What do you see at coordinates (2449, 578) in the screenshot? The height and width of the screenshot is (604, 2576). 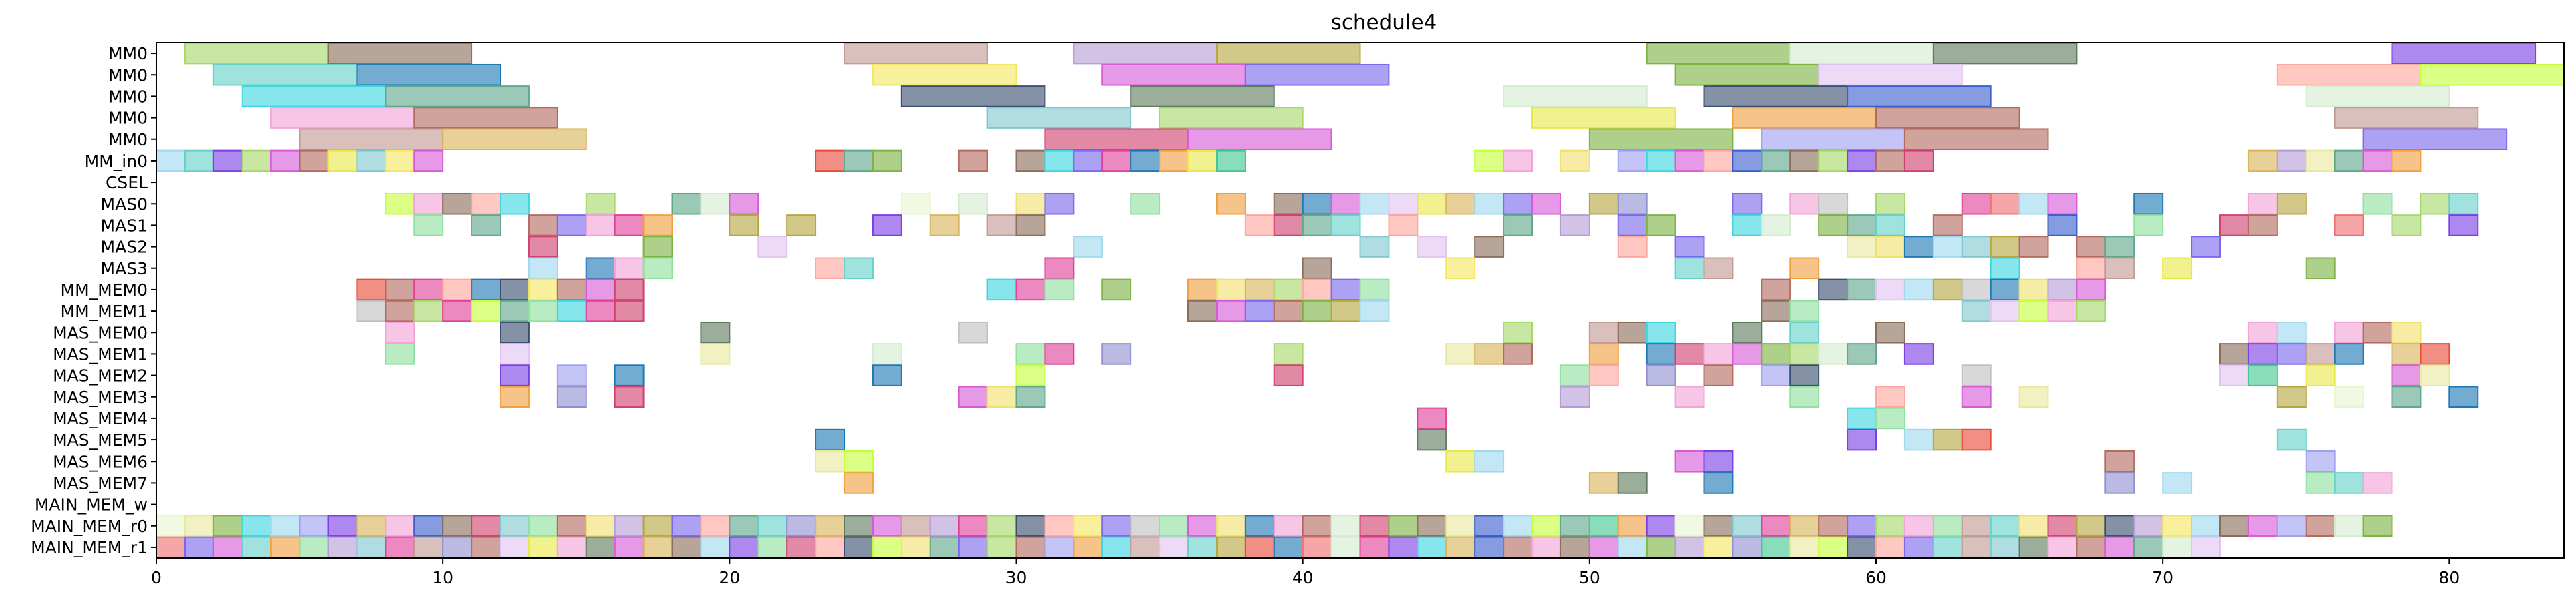 I see `x-tick-label: 80` at bounding box center [2449, 578].